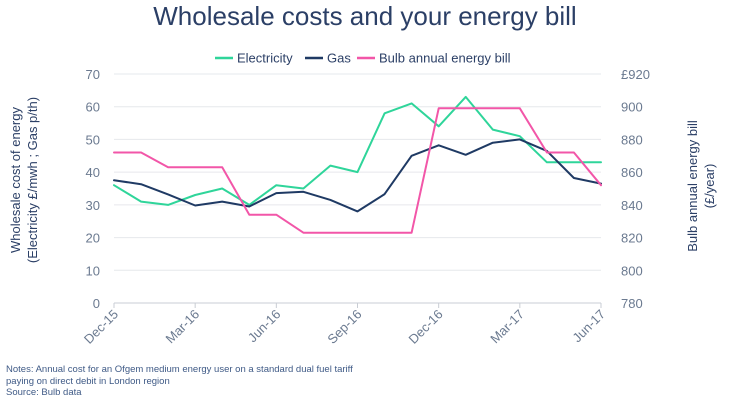  I want to click on chart-title: Wholesale costs and your energy bill, so click(364, 16).